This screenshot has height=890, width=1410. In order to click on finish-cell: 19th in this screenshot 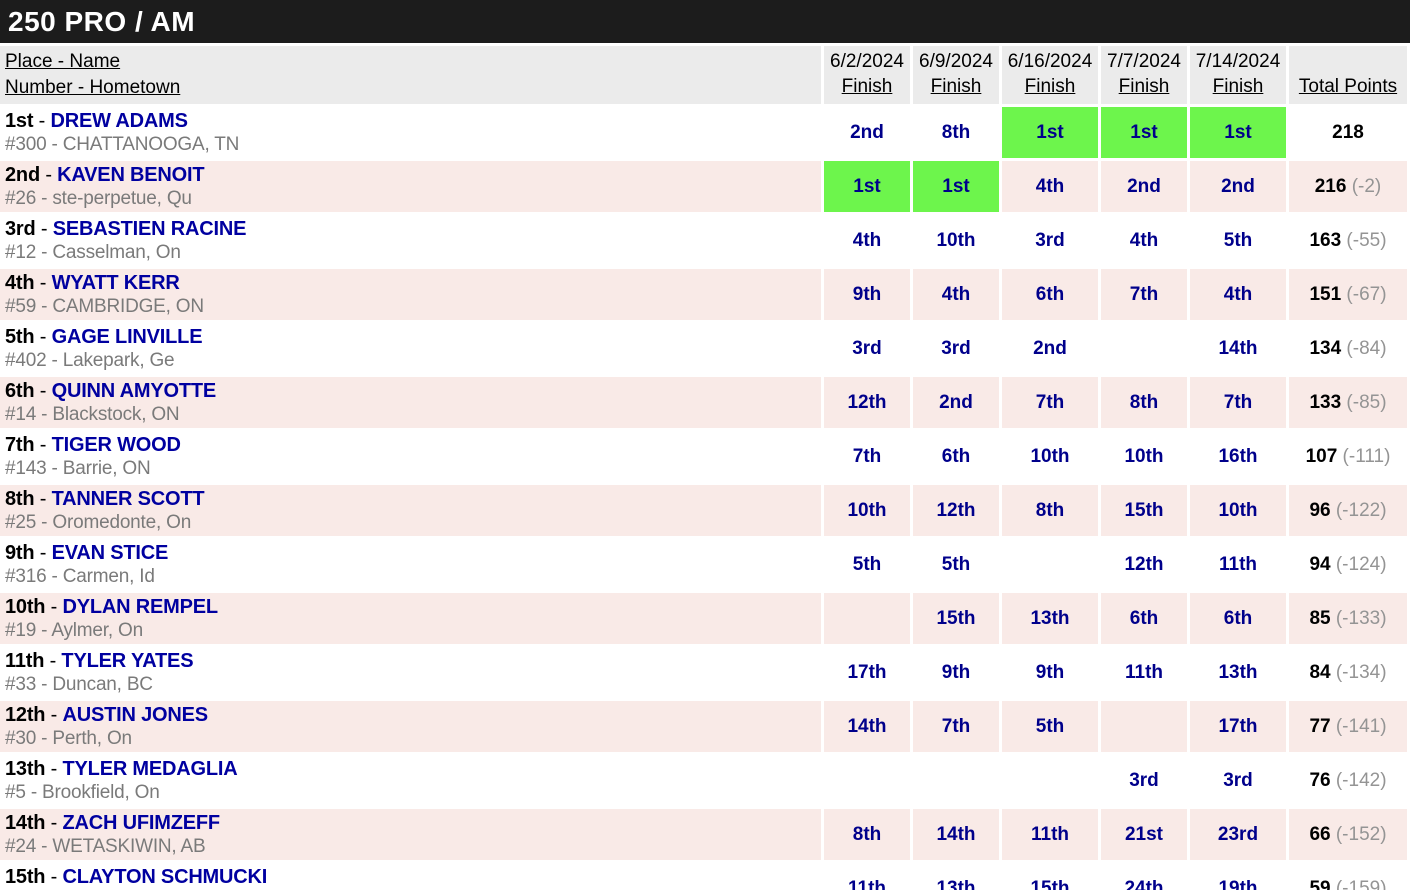, I will do `click(1238, 876)`.